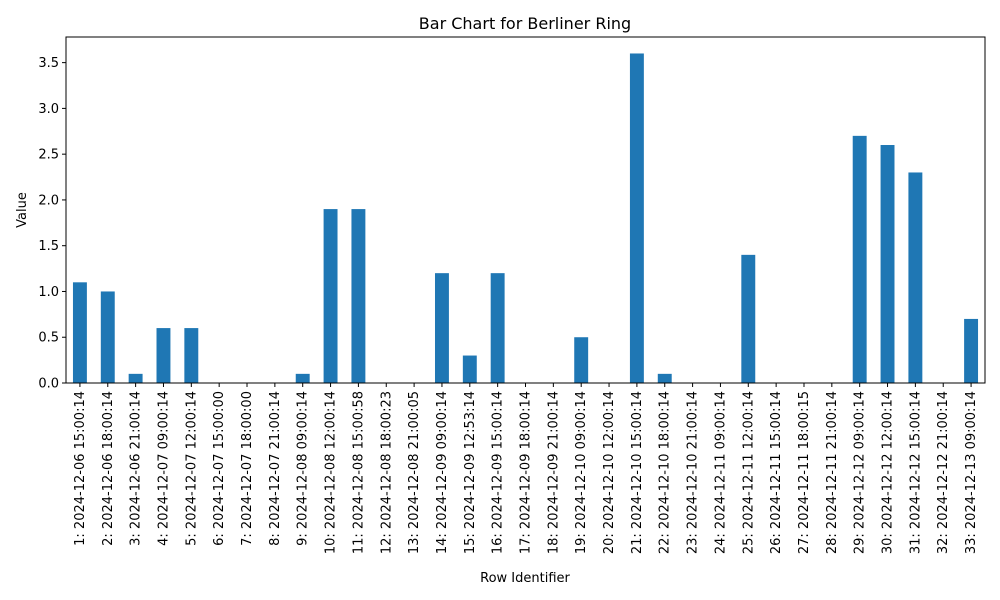 This screenshot has height=600, width=1000. Describe the element at coordinates (748, 472) in the screenshot. I see `x-tick-label: 25: 2024-12-11 12:00:14` at that location.